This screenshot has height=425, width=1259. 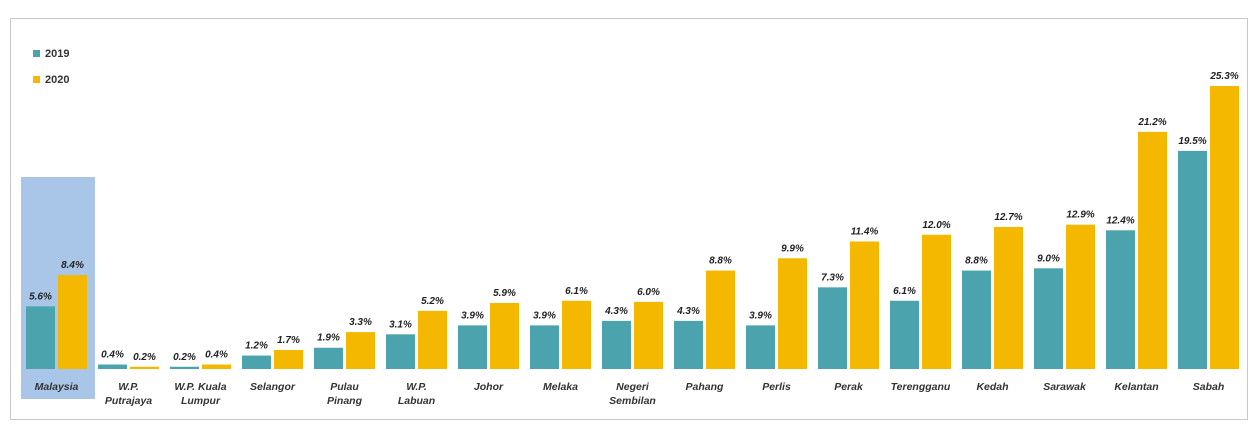 What do you see at coordinates (1120, 220) in the screenshot?
I see `data-label-2019: 12.4%` at bounding box center [1120, 220].